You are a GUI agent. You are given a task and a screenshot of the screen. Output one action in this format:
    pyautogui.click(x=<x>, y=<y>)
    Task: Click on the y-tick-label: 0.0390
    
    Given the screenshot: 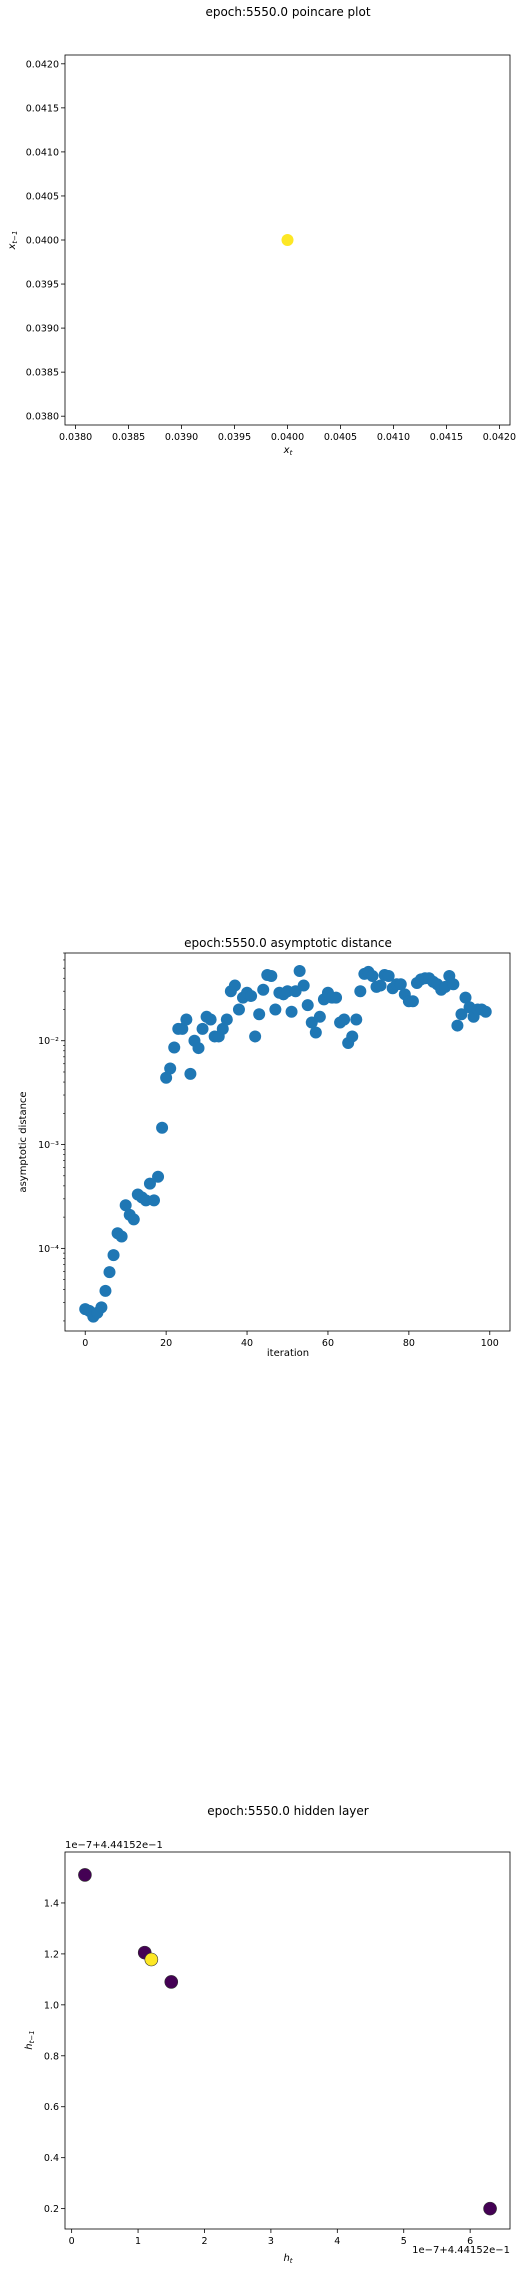 What is the action you would take?
    pyautogui.click(x=42, y=329)
    